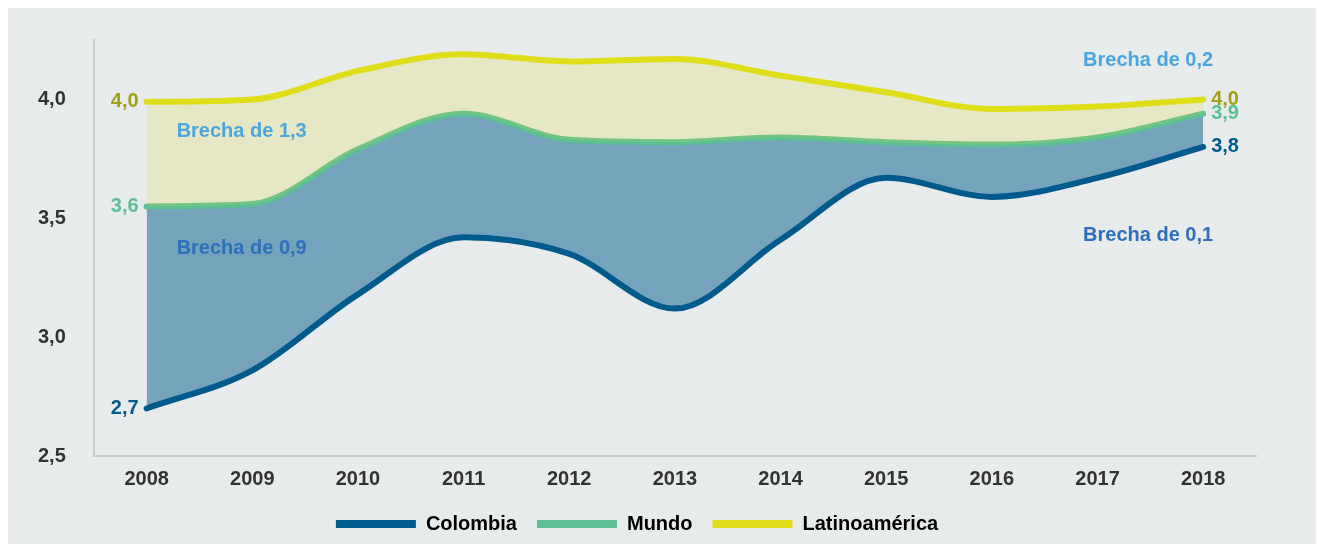 The width and height of the screenshot is (1324, 552). Describe the element at coordinates (51, 454) in the screenshot. I see `y-tick-label: 2,5` at that location.